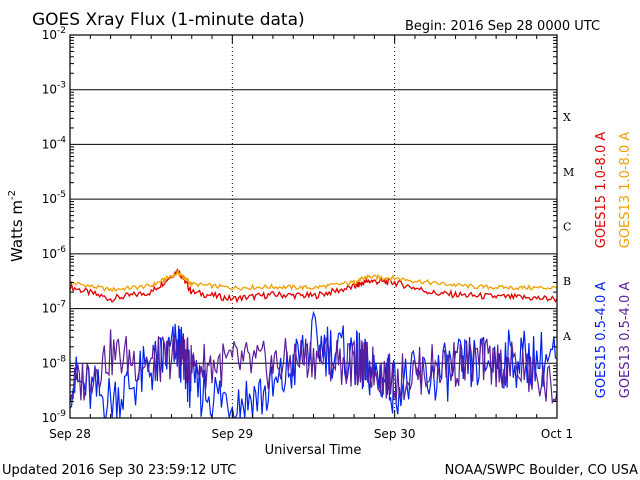 This screenshot has width=640, height=480. I want to click on y-tick-exp: -7, so click(61, 305).